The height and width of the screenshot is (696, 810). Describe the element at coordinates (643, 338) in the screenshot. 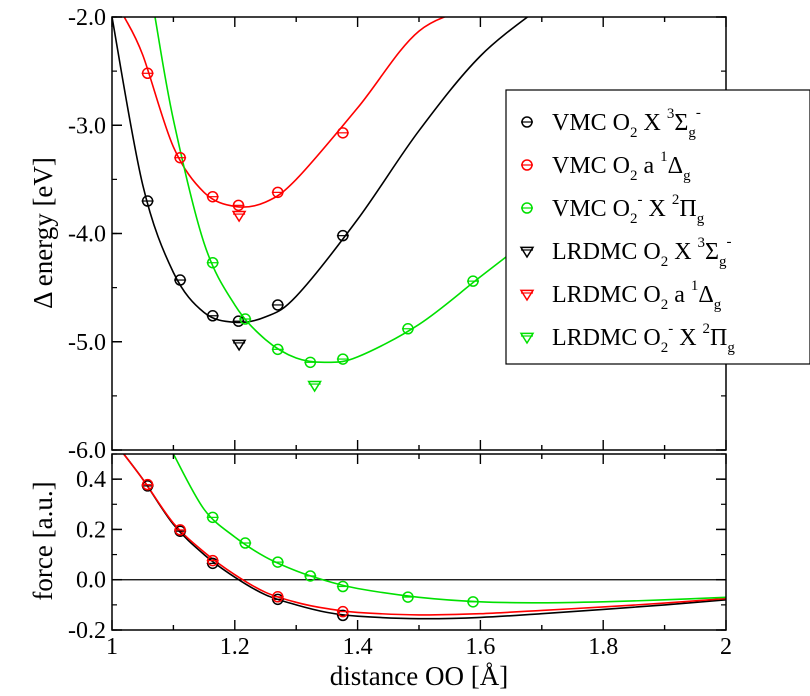

I see `legend-label-5: LRDMC O2- X 2Πg` at that location.